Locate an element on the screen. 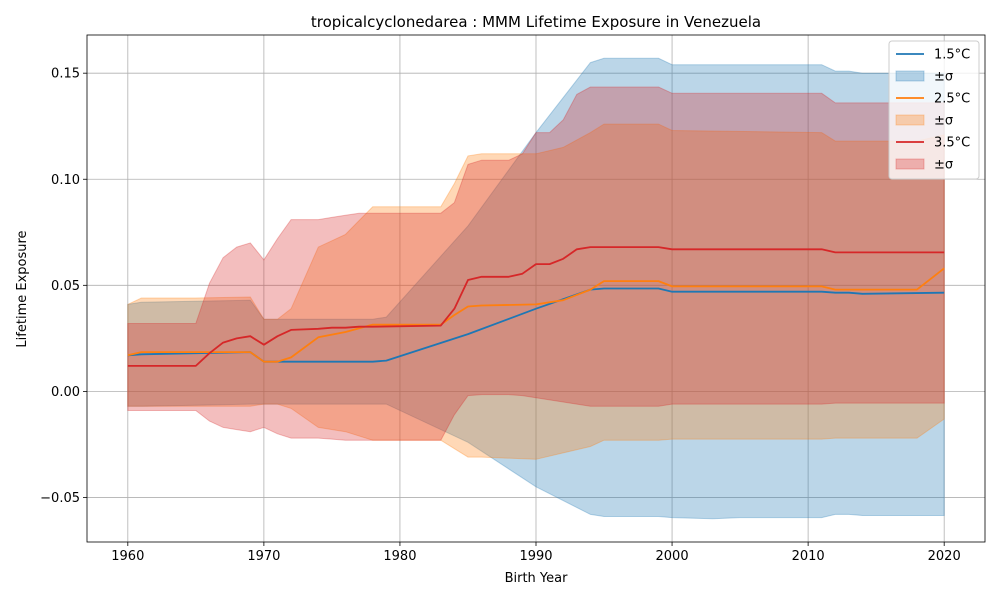 Image resolution: width=1000 pixels, height=600 pixels. legend-box is located at coordinates (934, 110).